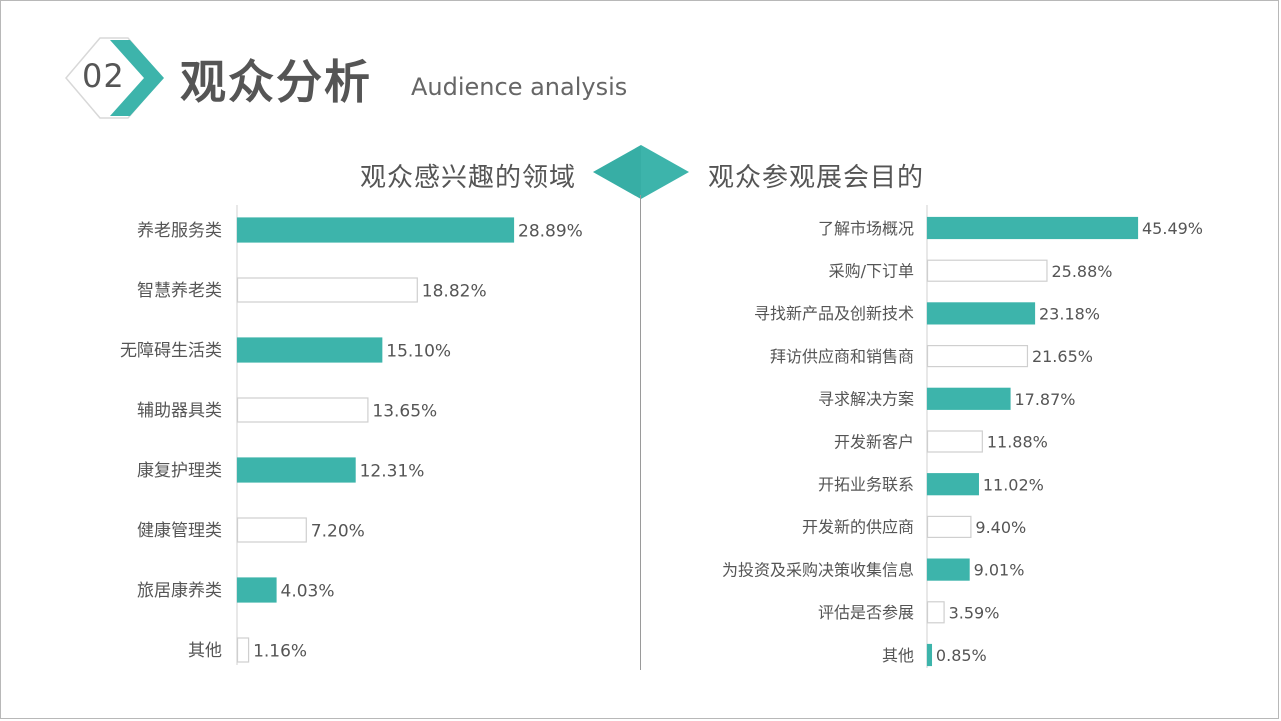  I want to click on category-label: 寻求解决方案, so click(866, 399).